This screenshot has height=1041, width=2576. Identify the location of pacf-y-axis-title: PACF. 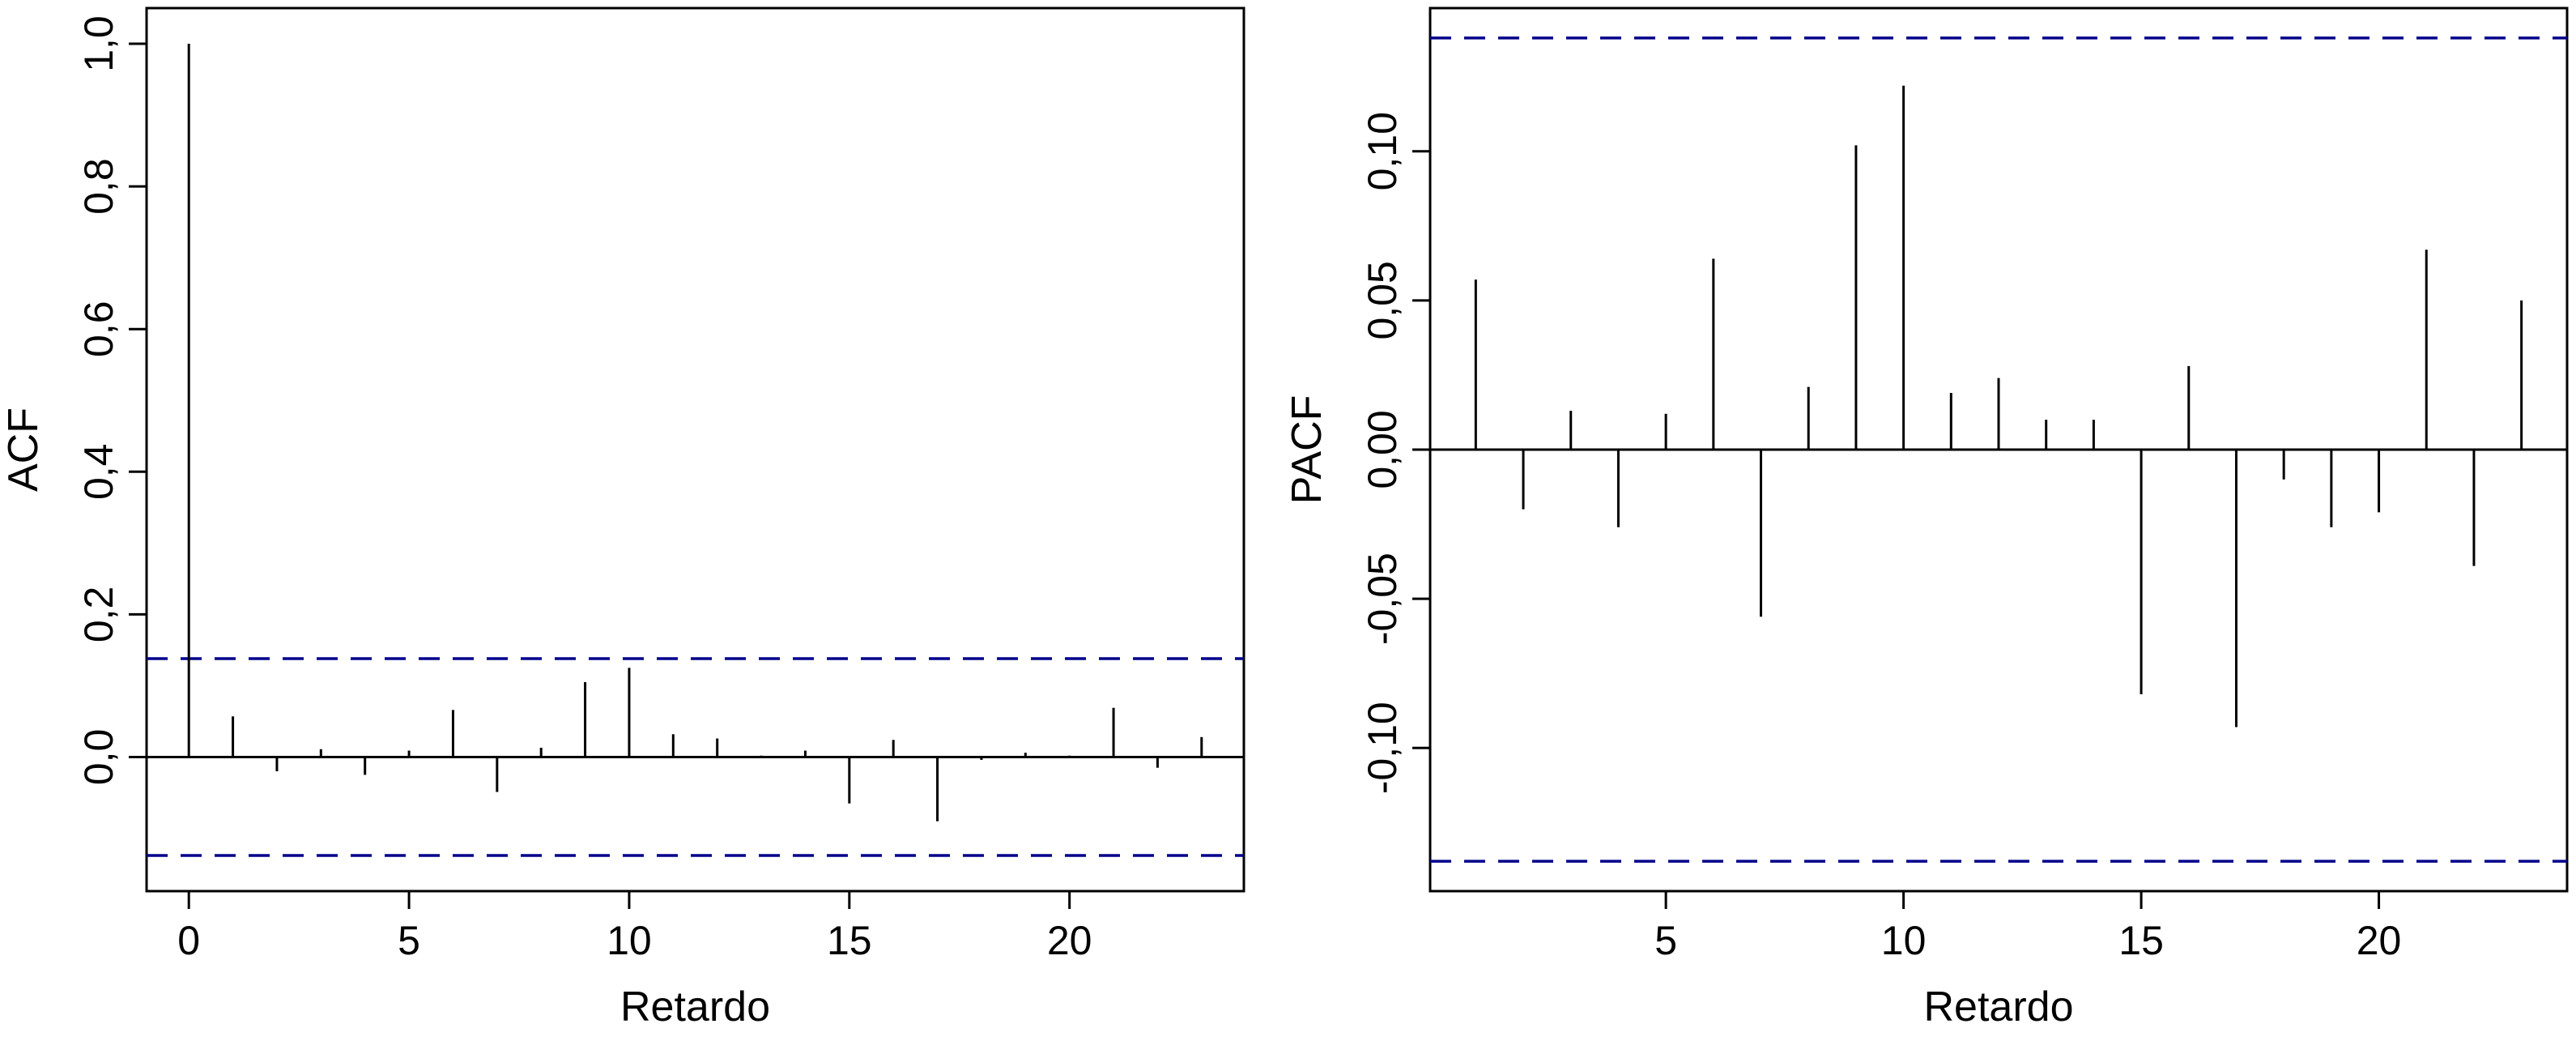
(1307, 450).